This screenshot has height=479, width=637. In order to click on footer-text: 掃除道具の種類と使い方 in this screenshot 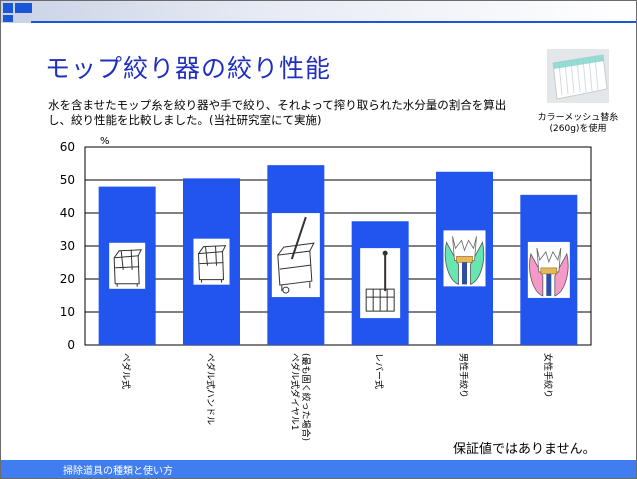, I will do `click(118, 471)`.